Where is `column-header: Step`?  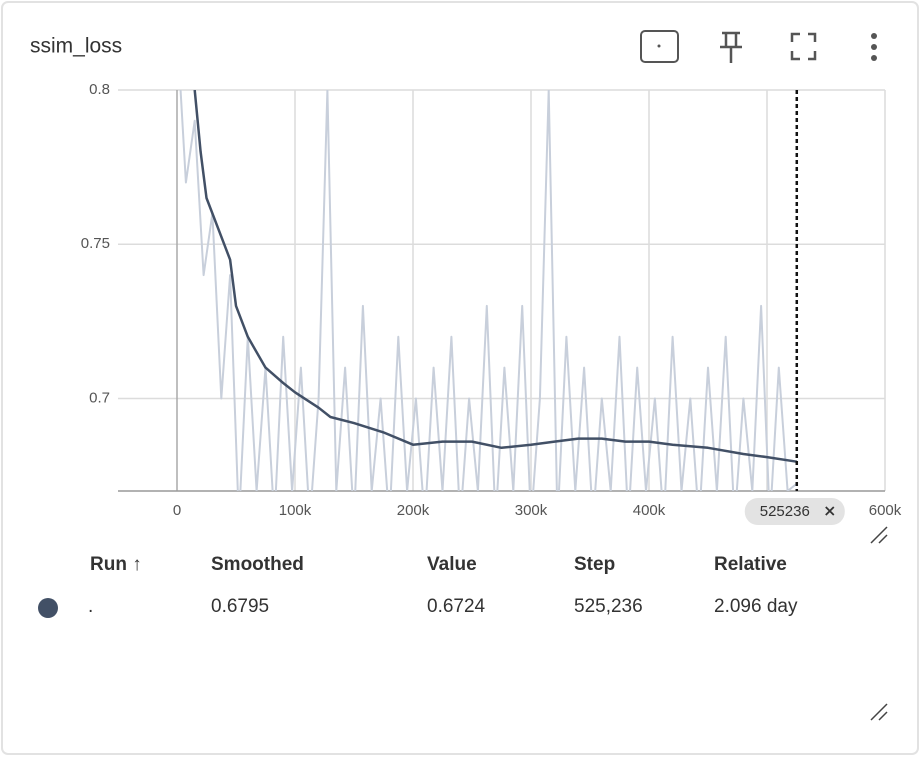
column-header: Step is located at coordinates (594, 564).